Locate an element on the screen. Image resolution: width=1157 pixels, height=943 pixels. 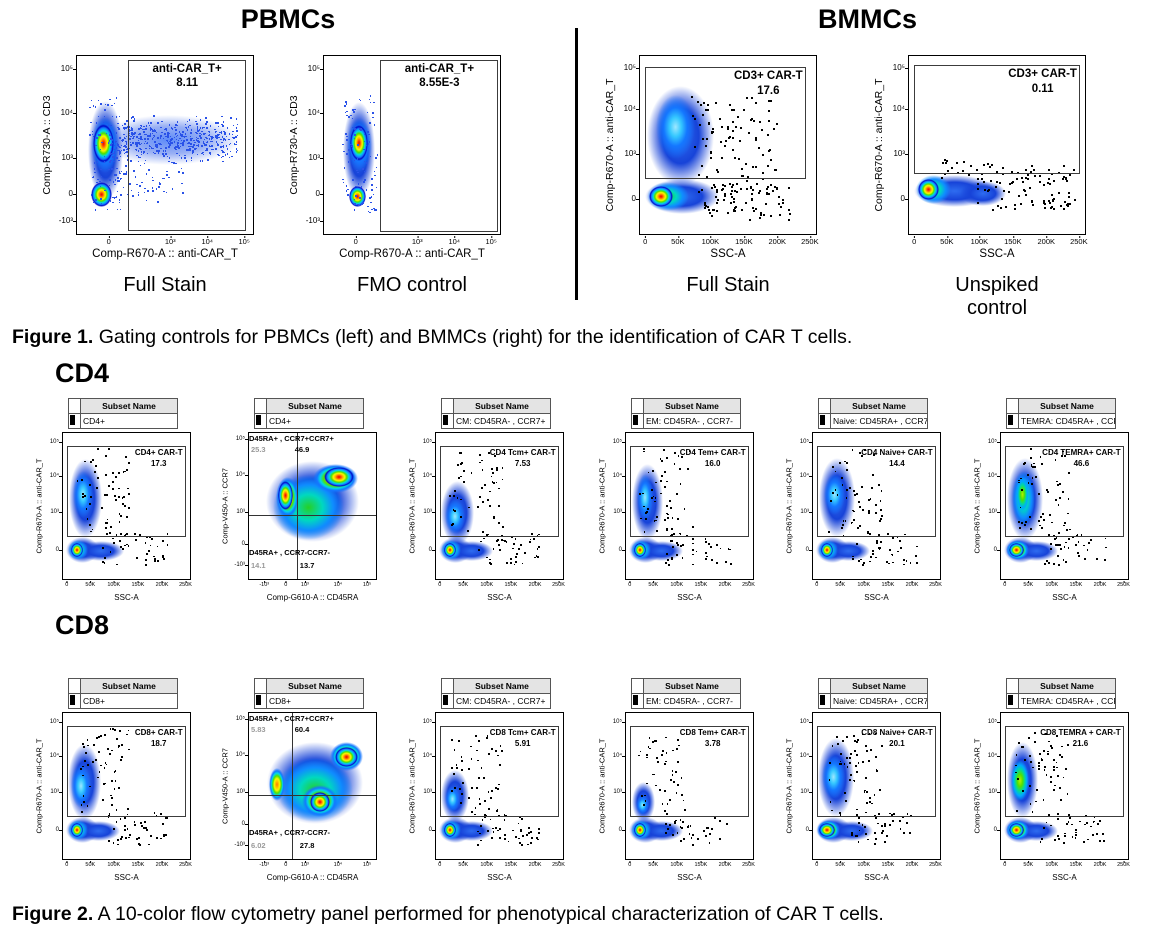
x-axis: 0 50K 100K 150K 200K 250K is located at coordinates (729, 241).